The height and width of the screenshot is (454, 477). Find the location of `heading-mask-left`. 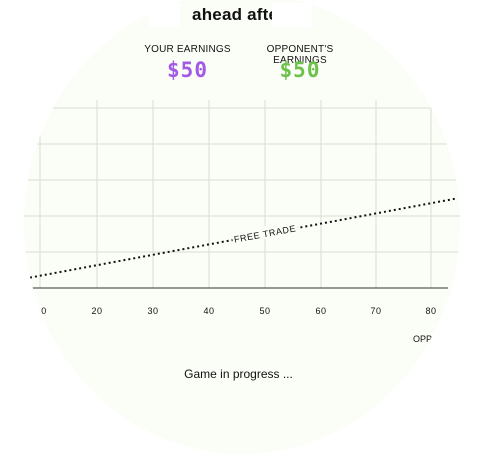

heading-mask-left is located at coordinates (165, 15).